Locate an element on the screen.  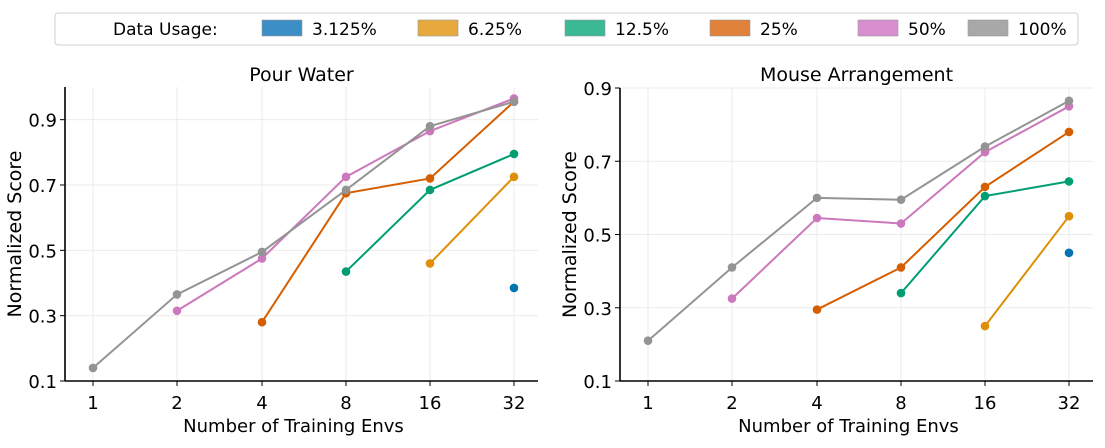
legend-title: Data Usage: is located at coordinates (165, 30).